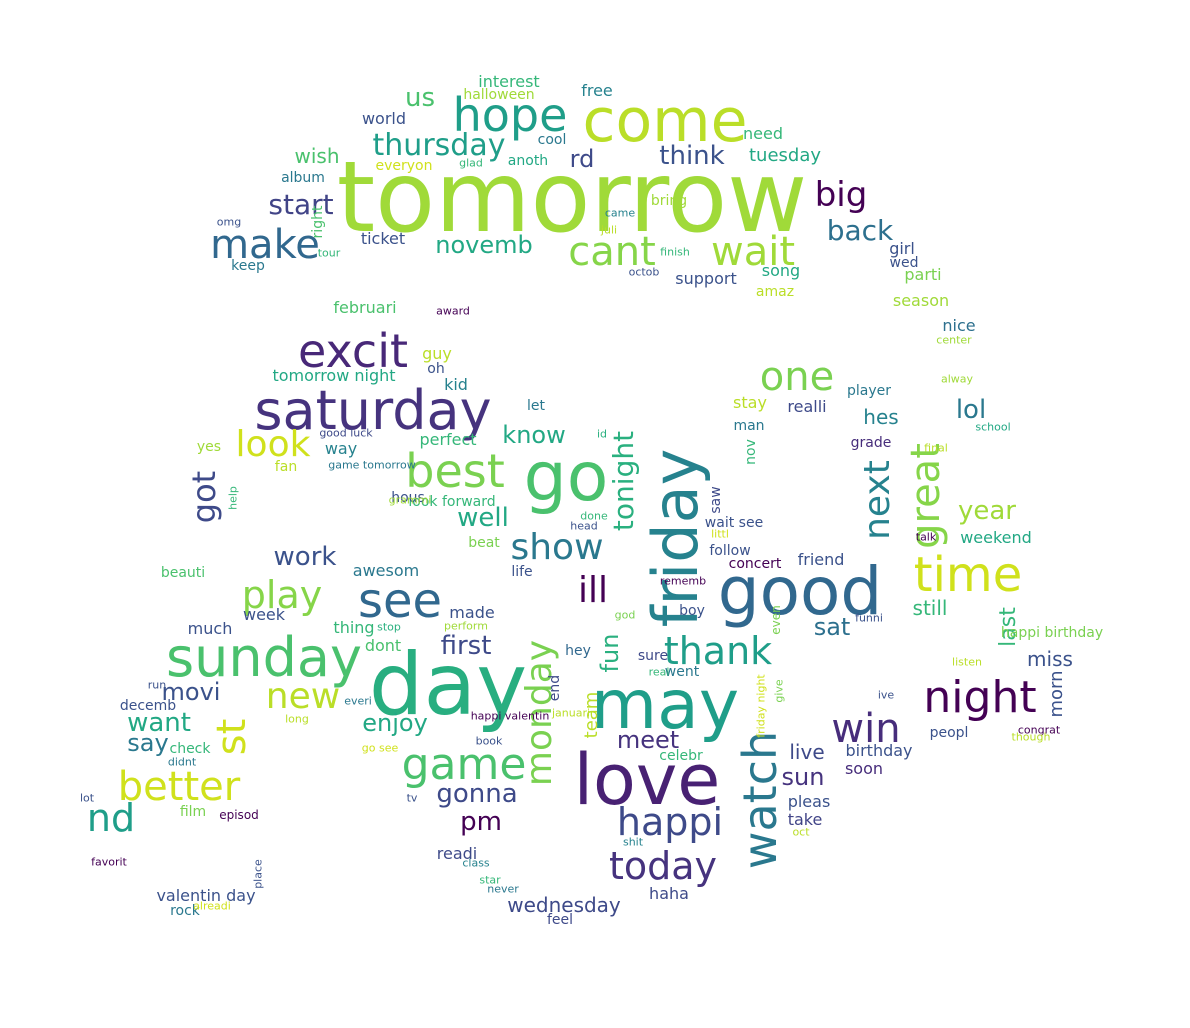 The image size is (1190, 1028). Describe the element at coordinates (448, 439) in the screenshot. I see `word-perfect: perfect` at that location.